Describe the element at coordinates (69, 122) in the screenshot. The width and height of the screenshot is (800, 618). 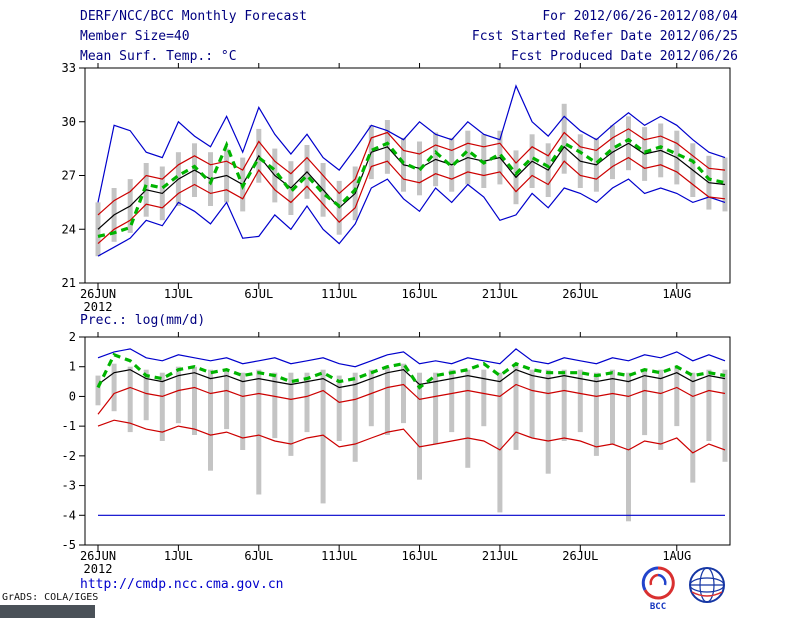
I see `y-tick-label: 30` at that location.